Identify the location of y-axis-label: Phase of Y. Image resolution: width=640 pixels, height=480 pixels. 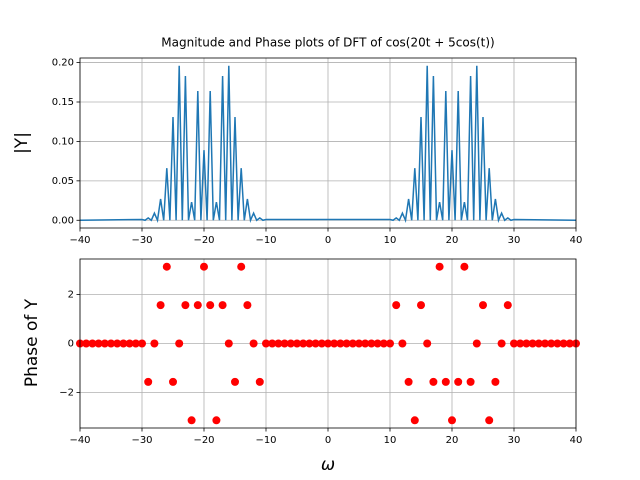
(32, 342).